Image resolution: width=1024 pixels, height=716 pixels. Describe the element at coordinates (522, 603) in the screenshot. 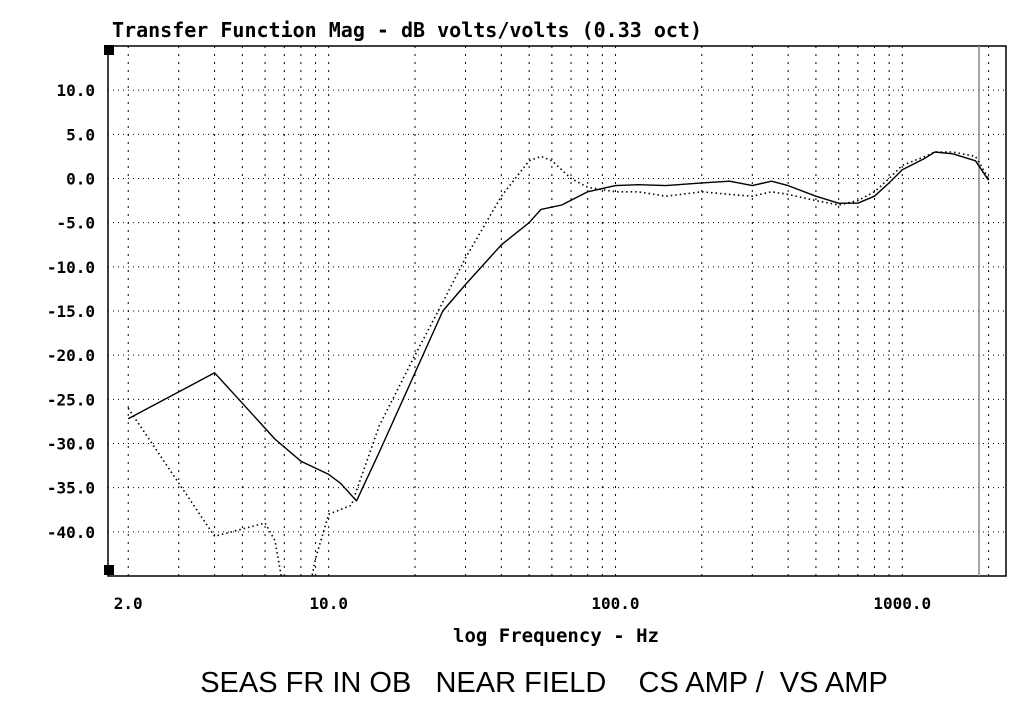

I see `x-tick-labels: 2.0 10.0 100.0 1000.0` at that location.